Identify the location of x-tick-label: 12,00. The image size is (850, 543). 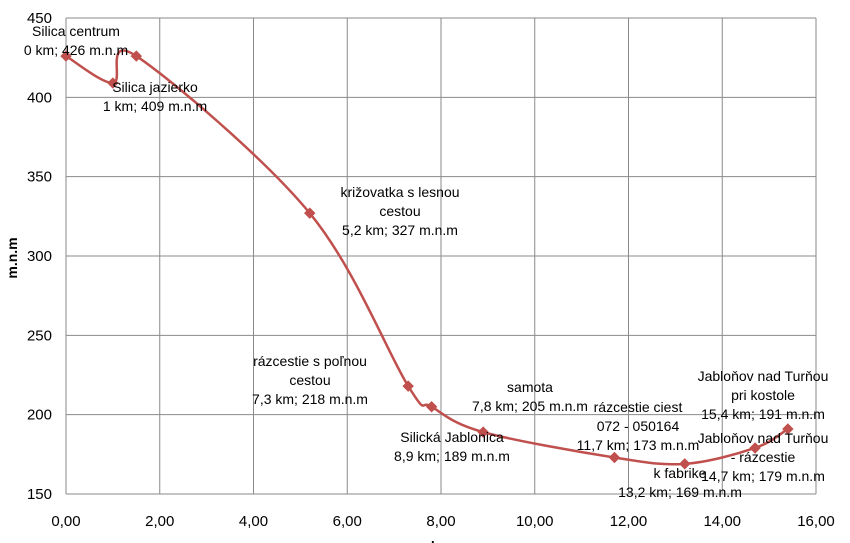
(629, 521).